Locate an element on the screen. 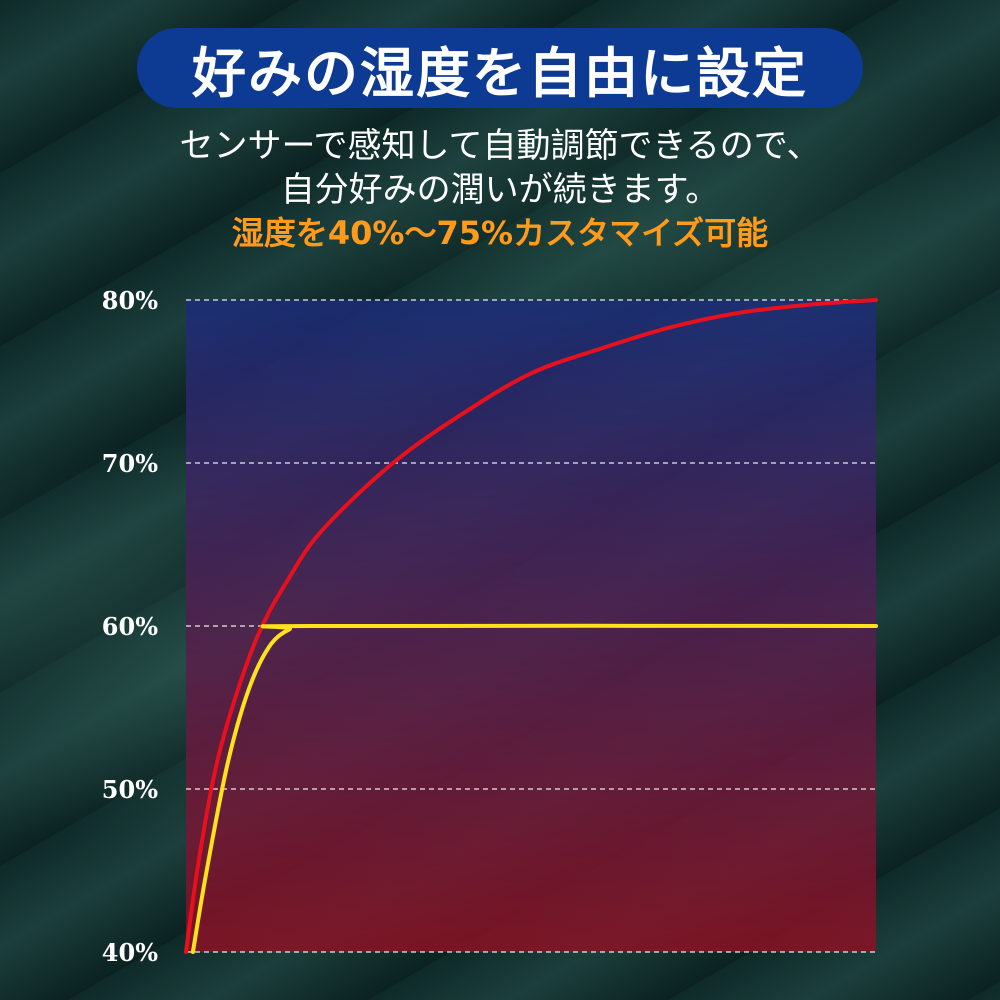  humidity-range-highlight: 湿度を40%〜75%カスタマイズ可能 is located at coordinates (500, 233).